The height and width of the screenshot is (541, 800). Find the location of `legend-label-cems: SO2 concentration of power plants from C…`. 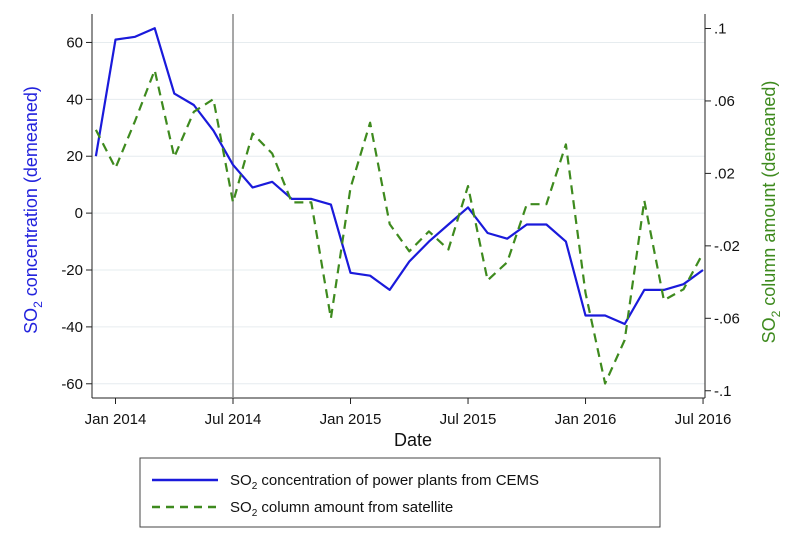

legend-label-cems: SO2 concentration of power plants from C… is located at coordinates (384, 482).